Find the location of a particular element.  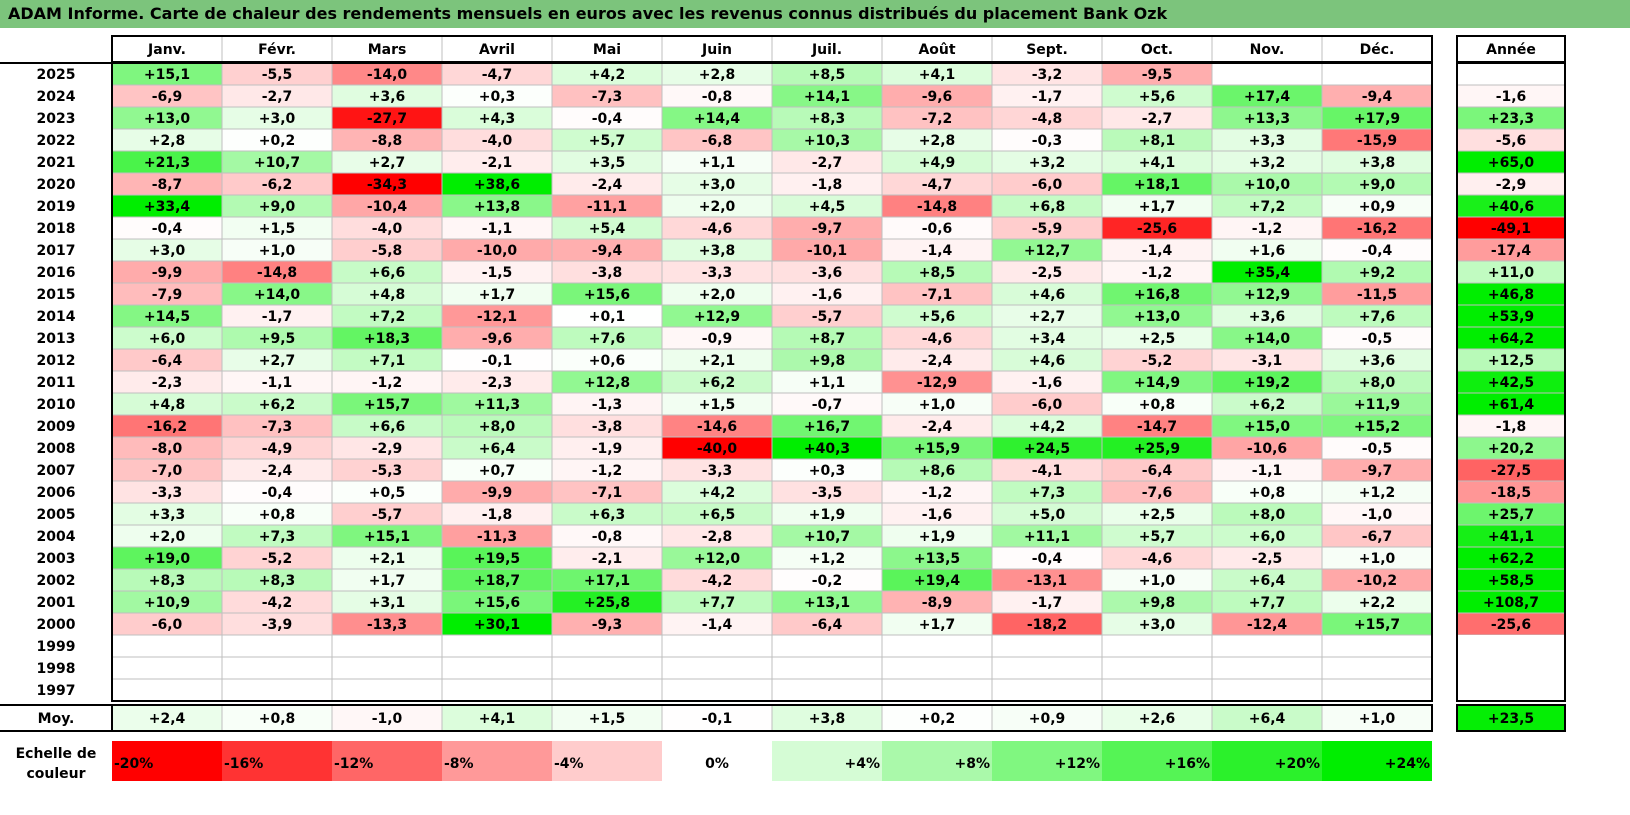

cell-value: +21,3 is located at coordinates (167, 163).